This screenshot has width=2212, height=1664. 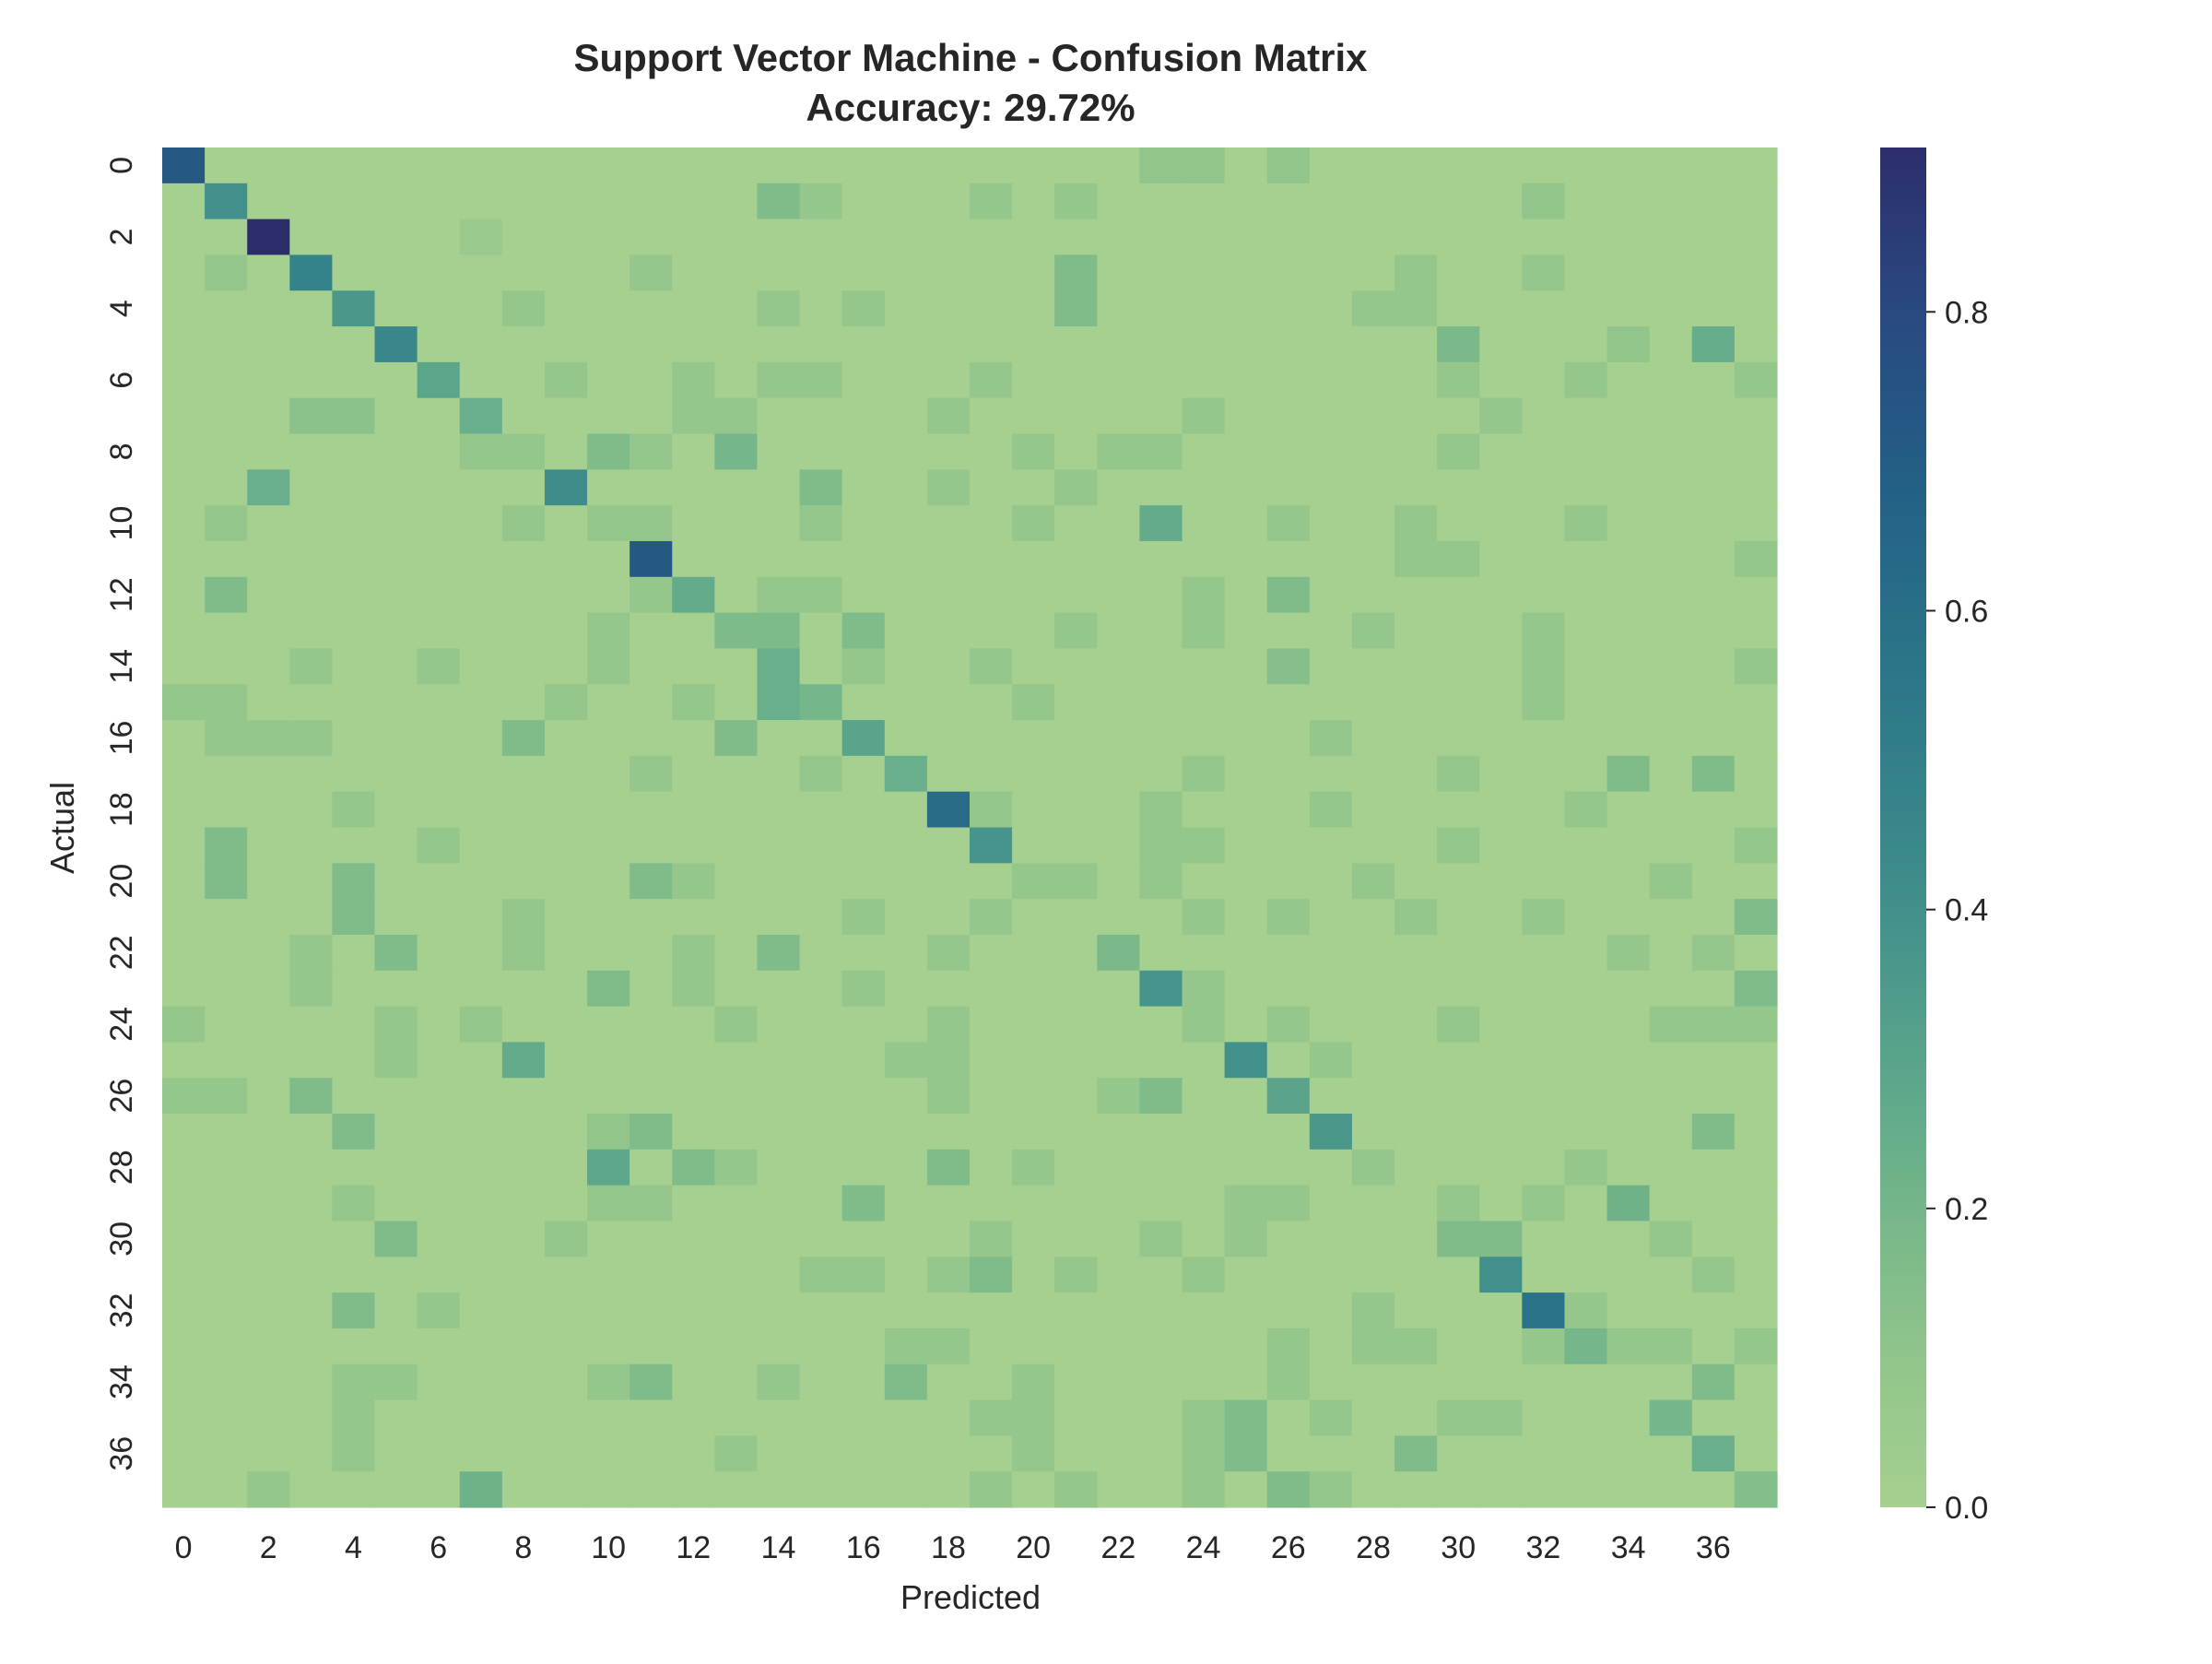 What do you see at coordinates (121, 1453) in the screenshot?
I see `y-tick-label: 36` at bounding box center [121, 1453].